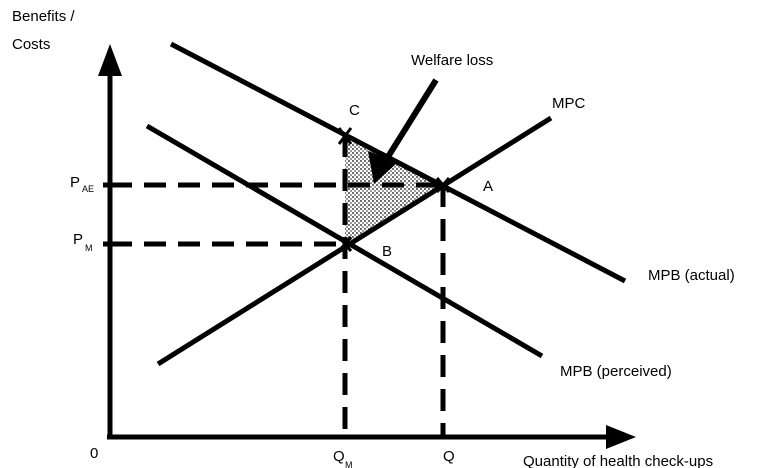 The height and width of the screenshot is (468, 760). I want to click on y-axis-arrowhead, so click(110, 60).